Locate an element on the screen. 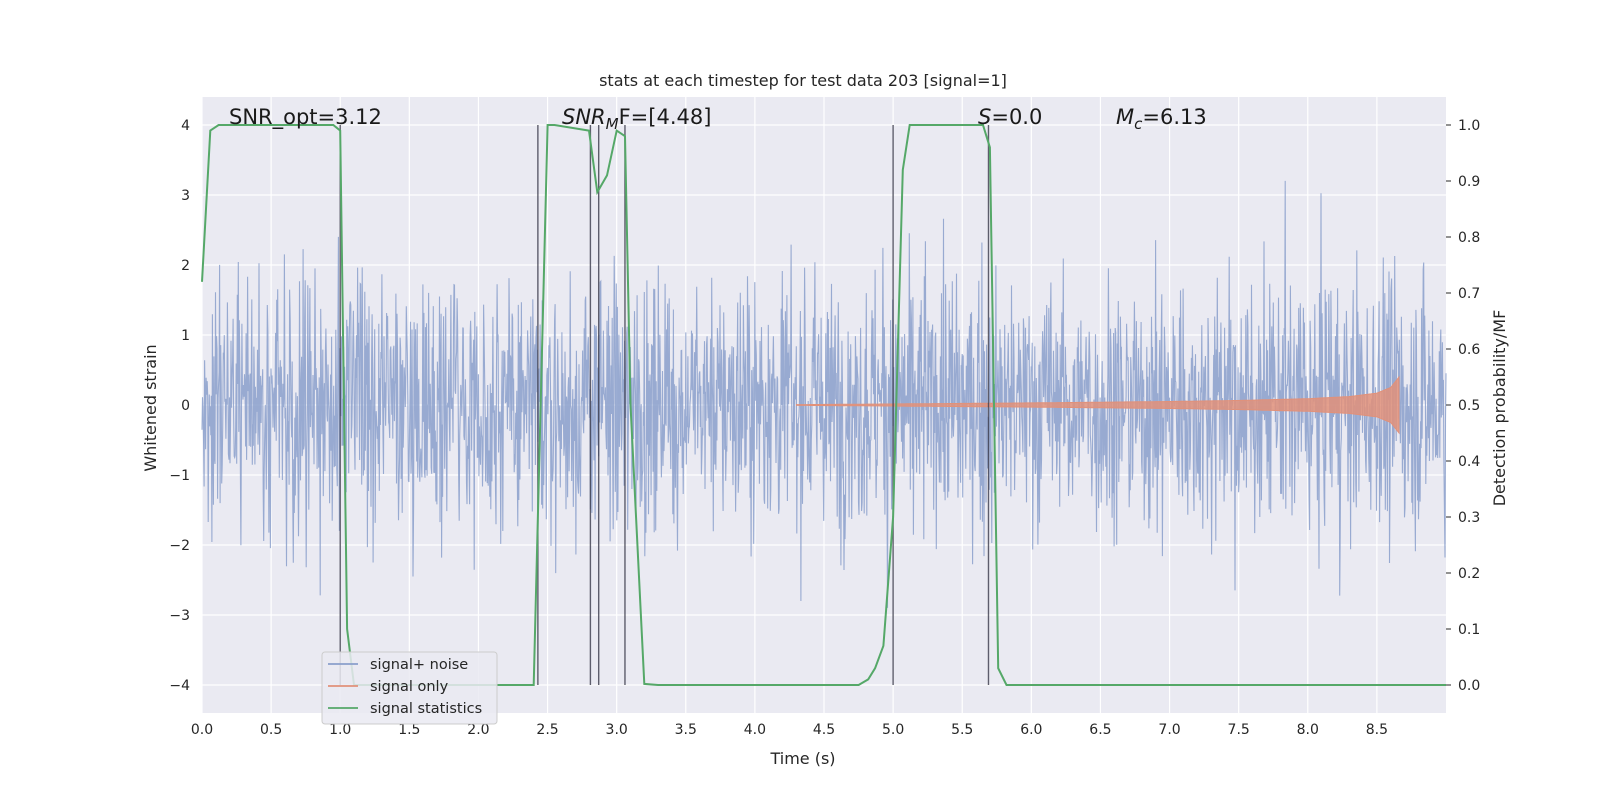 This screenshot has height=800, width=1600. legend-label-signal: signal only is located at coordinates (409, 687).